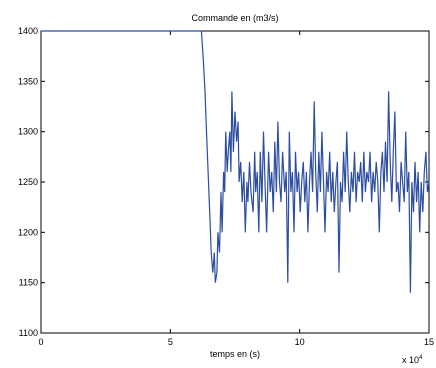 This screenshot has width=436, height=368. I want to click on x-axis-exponent-base: x 10, so click(410, 360).